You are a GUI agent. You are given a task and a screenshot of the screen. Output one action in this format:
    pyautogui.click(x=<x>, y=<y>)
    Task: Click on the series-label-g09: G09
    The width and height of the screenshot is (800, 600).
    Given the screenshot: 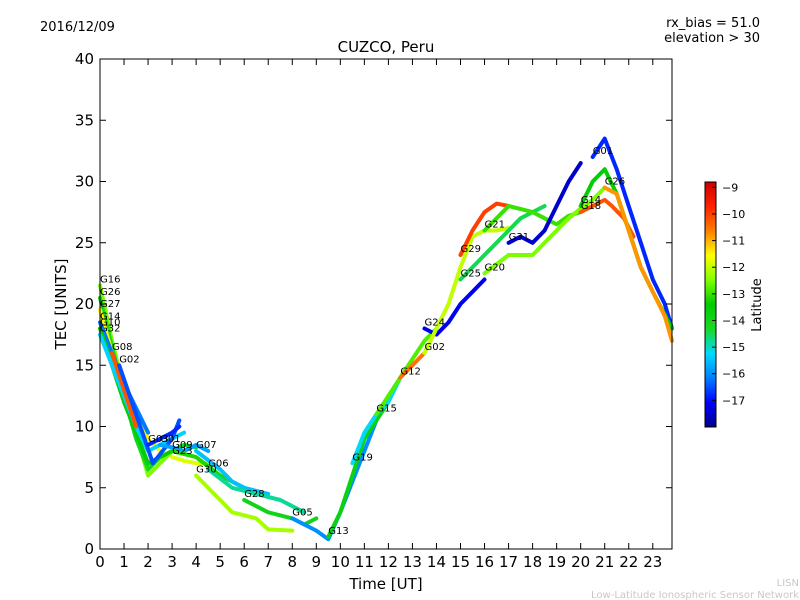 What is the action you would take?
    pyautogui.click(x=182, y=445)
    